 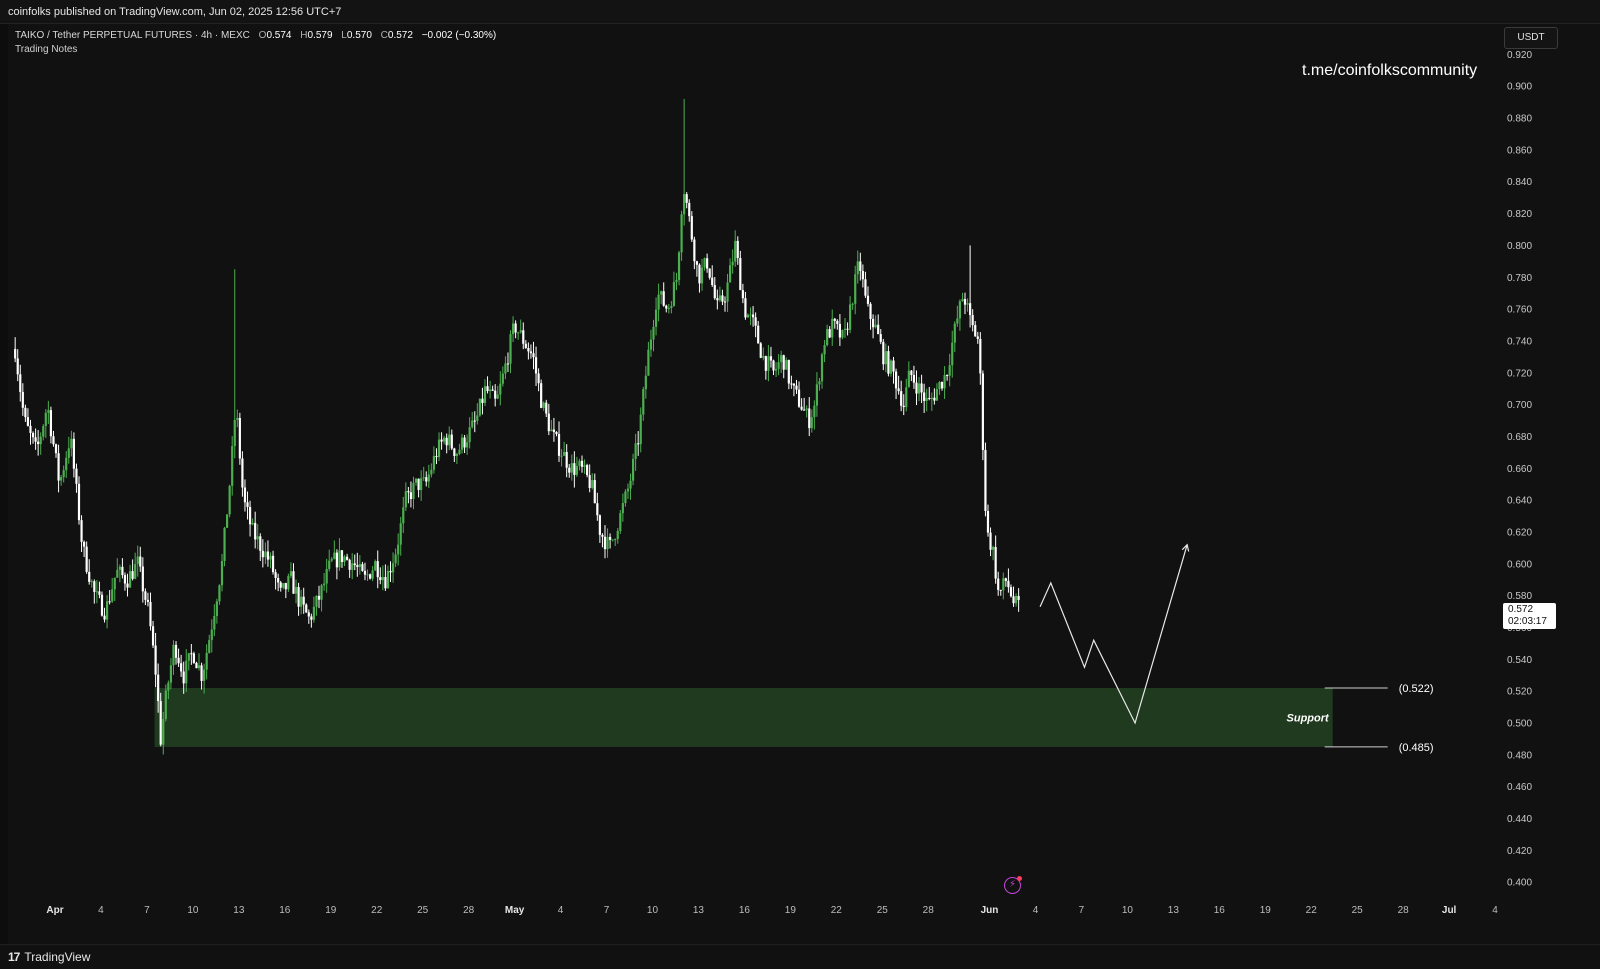 I want to click on y-tick-label: 0.820, so click(x=1519, y=214).